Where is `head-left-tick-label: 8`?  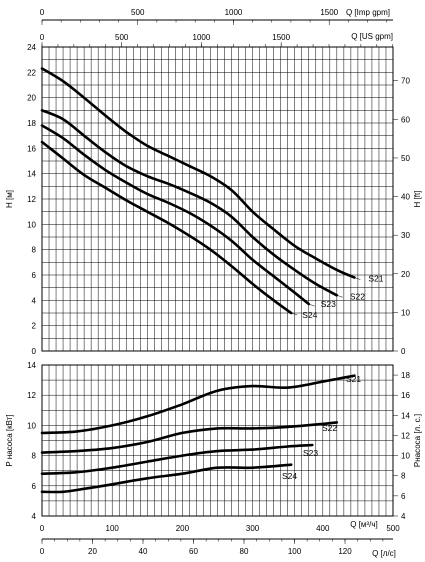
head-left-tick-label: 8 is located at coordinates (34, 250).